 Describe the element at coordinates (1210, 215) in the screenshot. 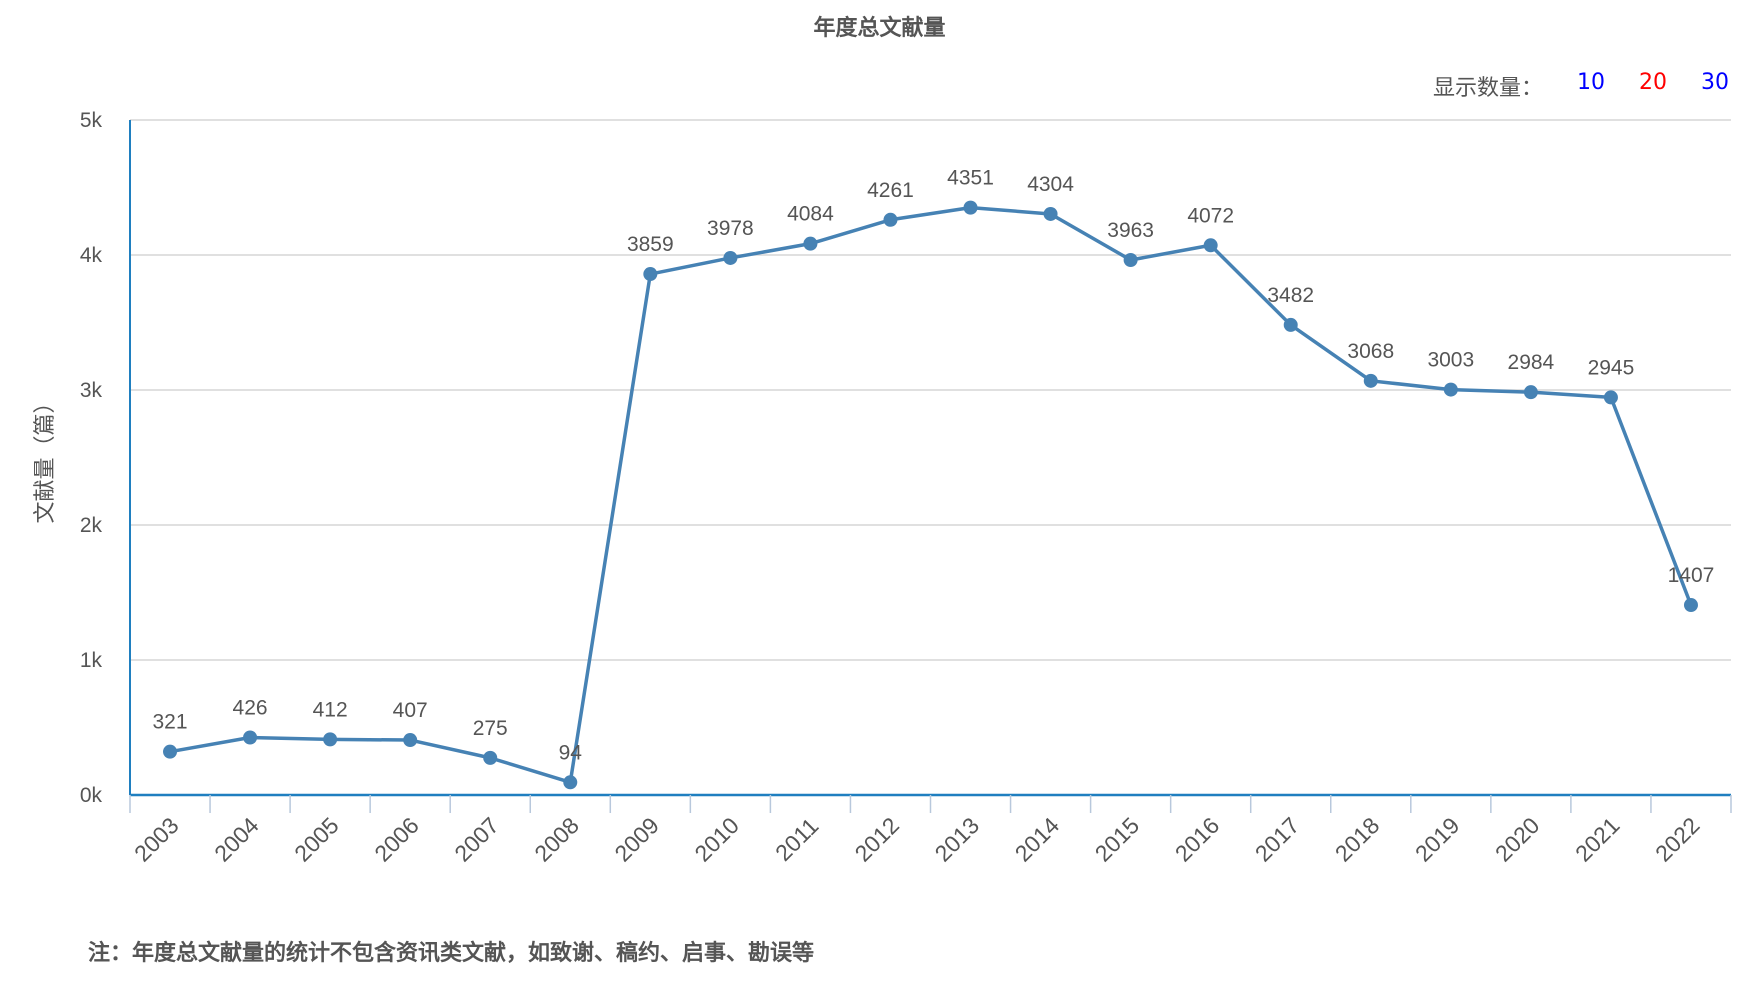

I see `data-label: 4072` at that location.